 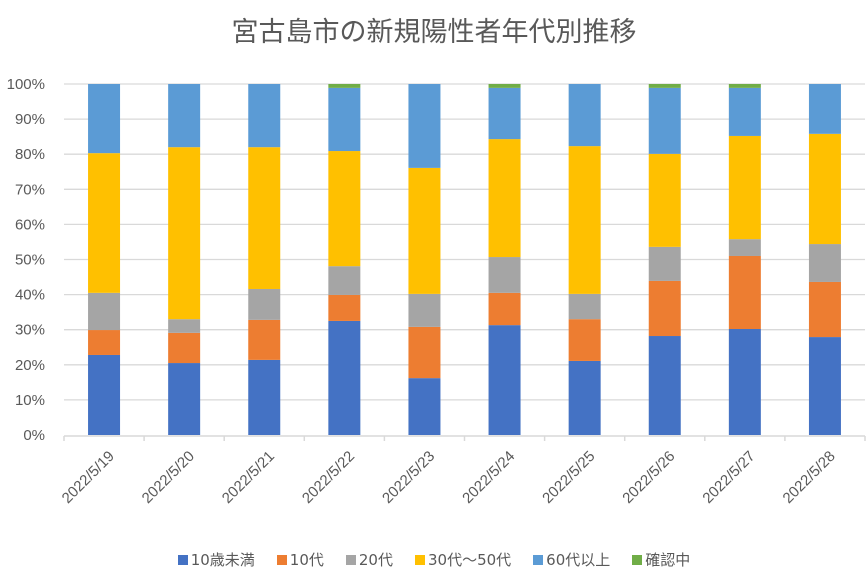 What do you see at coordinates (30, 260) in the screenshot?
I see `y-tick-label: 50%` at bounding box center [30, 260].